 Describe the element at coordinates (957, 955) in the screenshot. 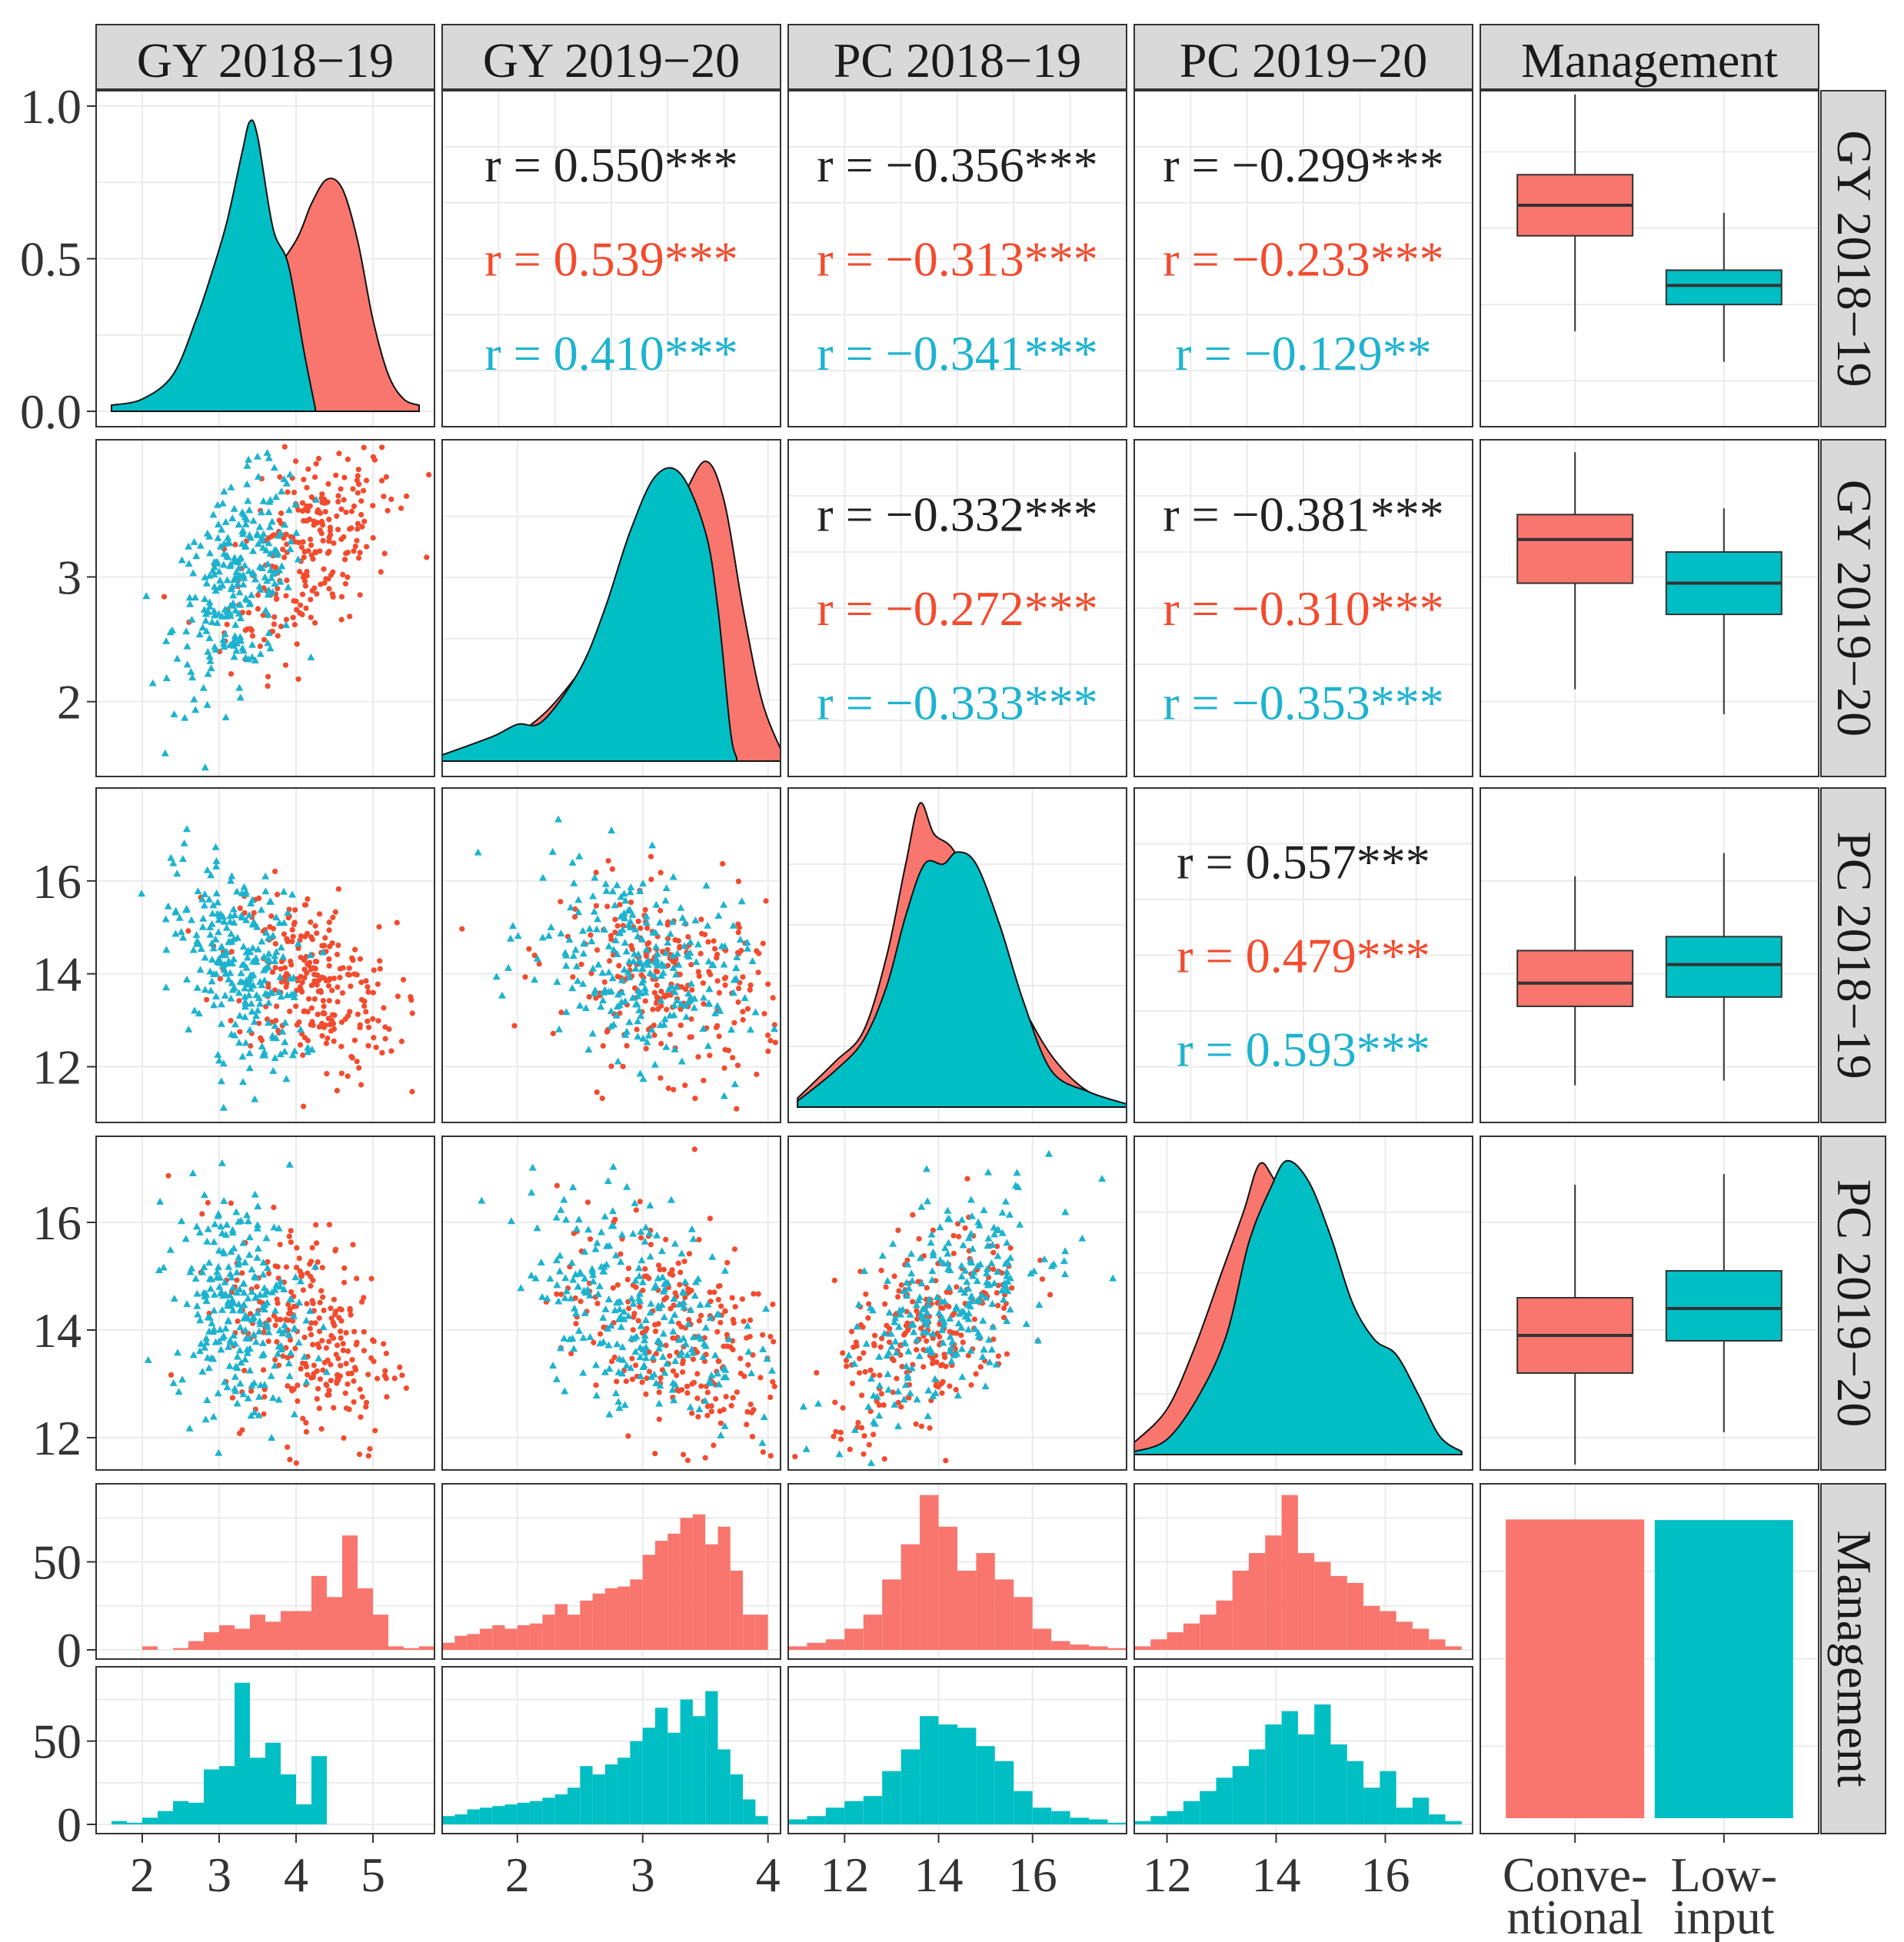

I see `density-r2c2` at that location.